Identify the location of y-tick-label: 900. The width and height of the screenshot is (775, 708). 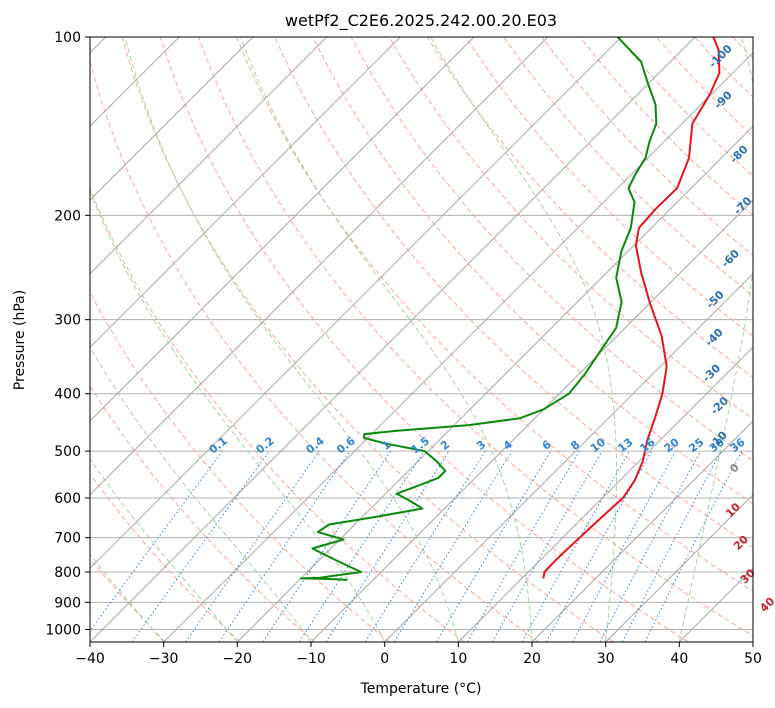
(67, 603).